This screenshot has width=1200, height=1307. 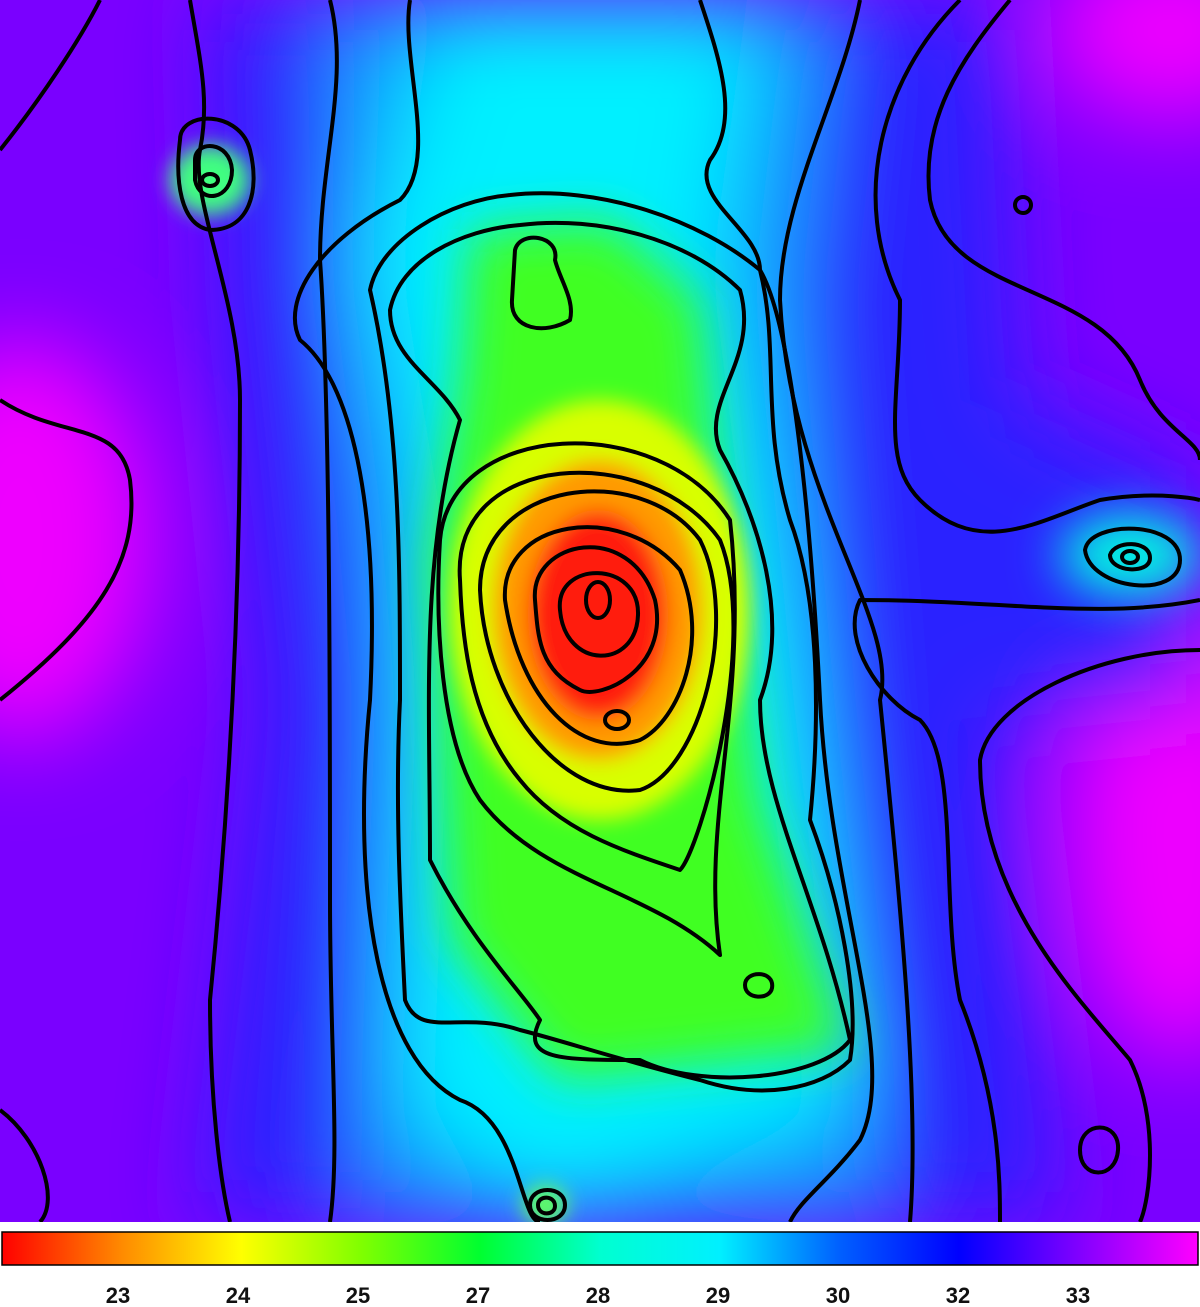 What do you see at coordinates (838, 1295) in the screenshot?
I see `colorbar-tick-label: 30` at bounding box center [838, 1295].